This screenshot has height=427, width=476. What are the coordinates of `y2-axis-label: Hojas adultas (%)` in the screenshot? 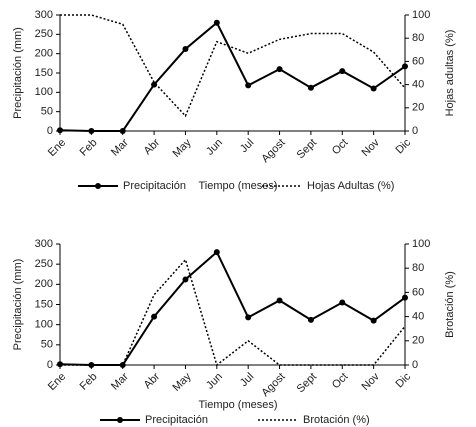 It's located at (450, 73).